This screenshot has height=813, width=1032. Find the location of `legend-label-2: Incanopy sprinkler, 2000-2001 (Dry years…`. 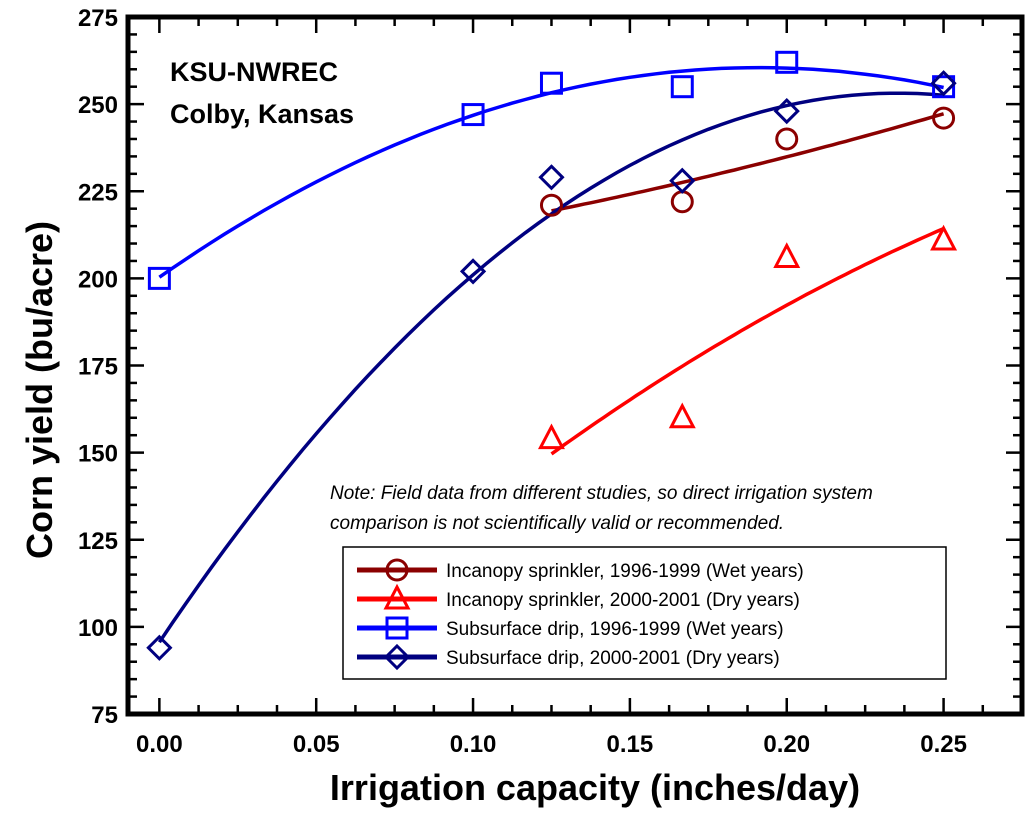

legend-label-2: Incanopy sprinkler, 2000-2001 (Dry years… is located at coordinates (623, 600).